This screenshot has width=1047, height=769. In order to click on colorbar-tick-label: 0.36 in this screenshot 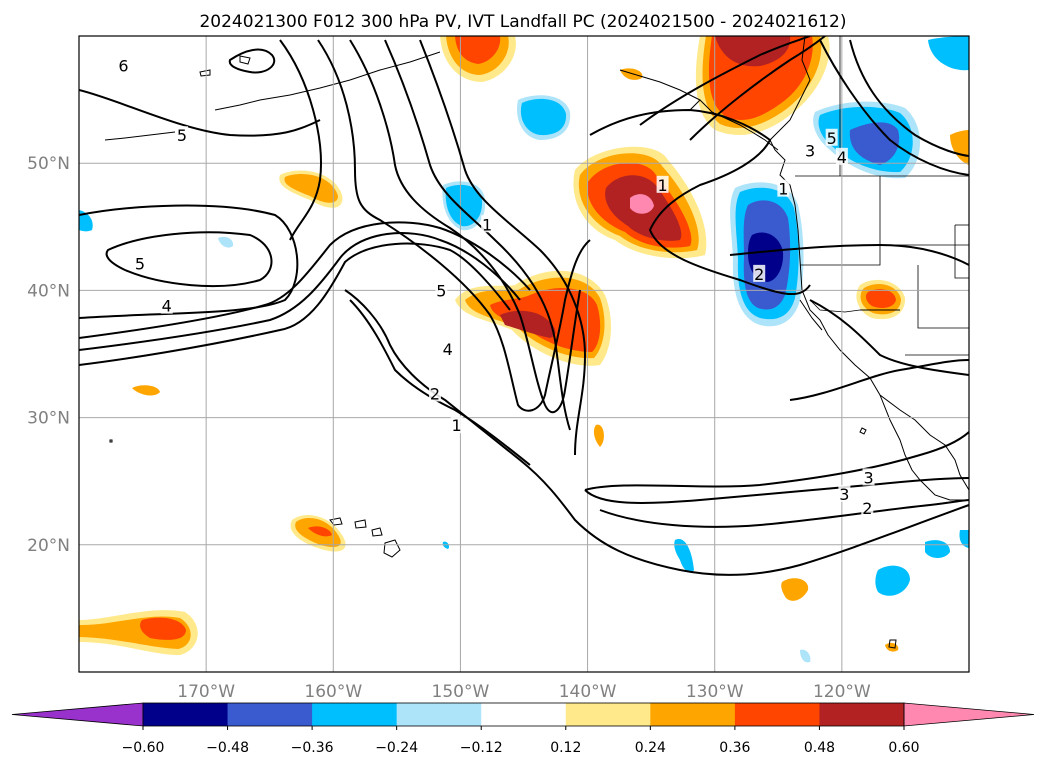, I will do `click(734, 748)`.